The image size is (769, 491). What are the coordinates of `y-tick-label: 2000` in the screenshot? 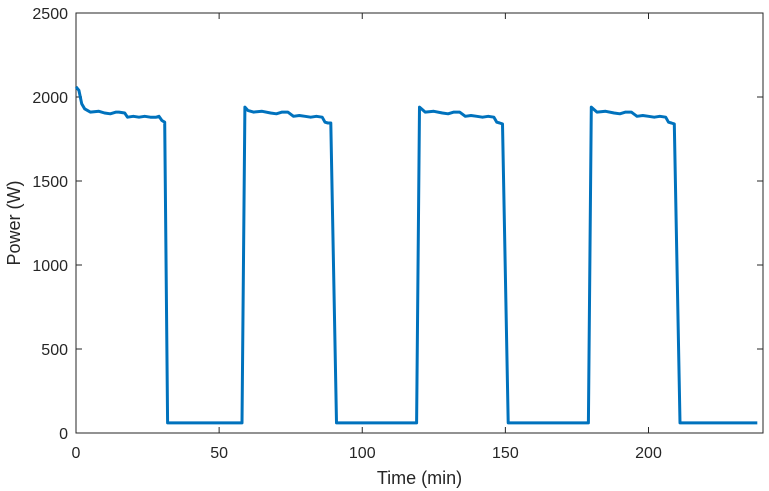 It's located at (50, 98).